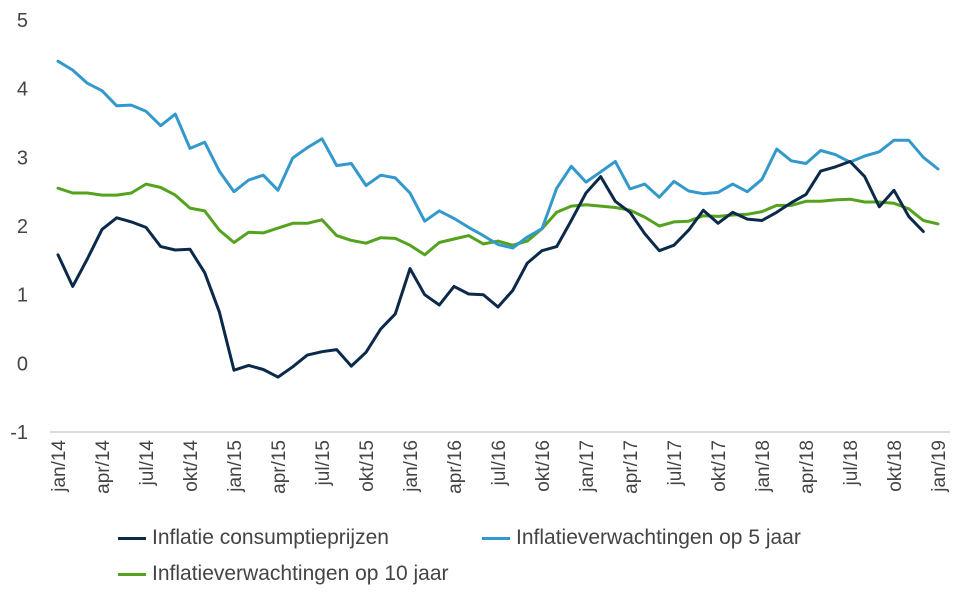 This screenshot has height=600, width=960. What do you see at coordinates (22, 364) in the screenshot?
I see `y-tick-label: 0` at bounding box center [22, 364].